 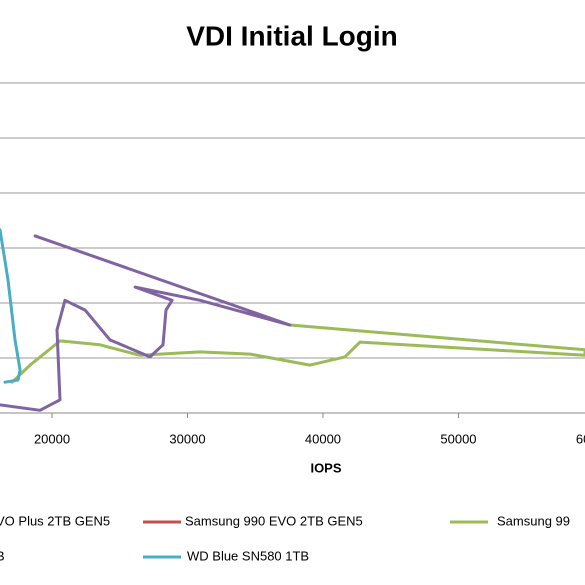 I want to click on legend-label: WD Blue SN580 1TB, so click(x=248, y=555).